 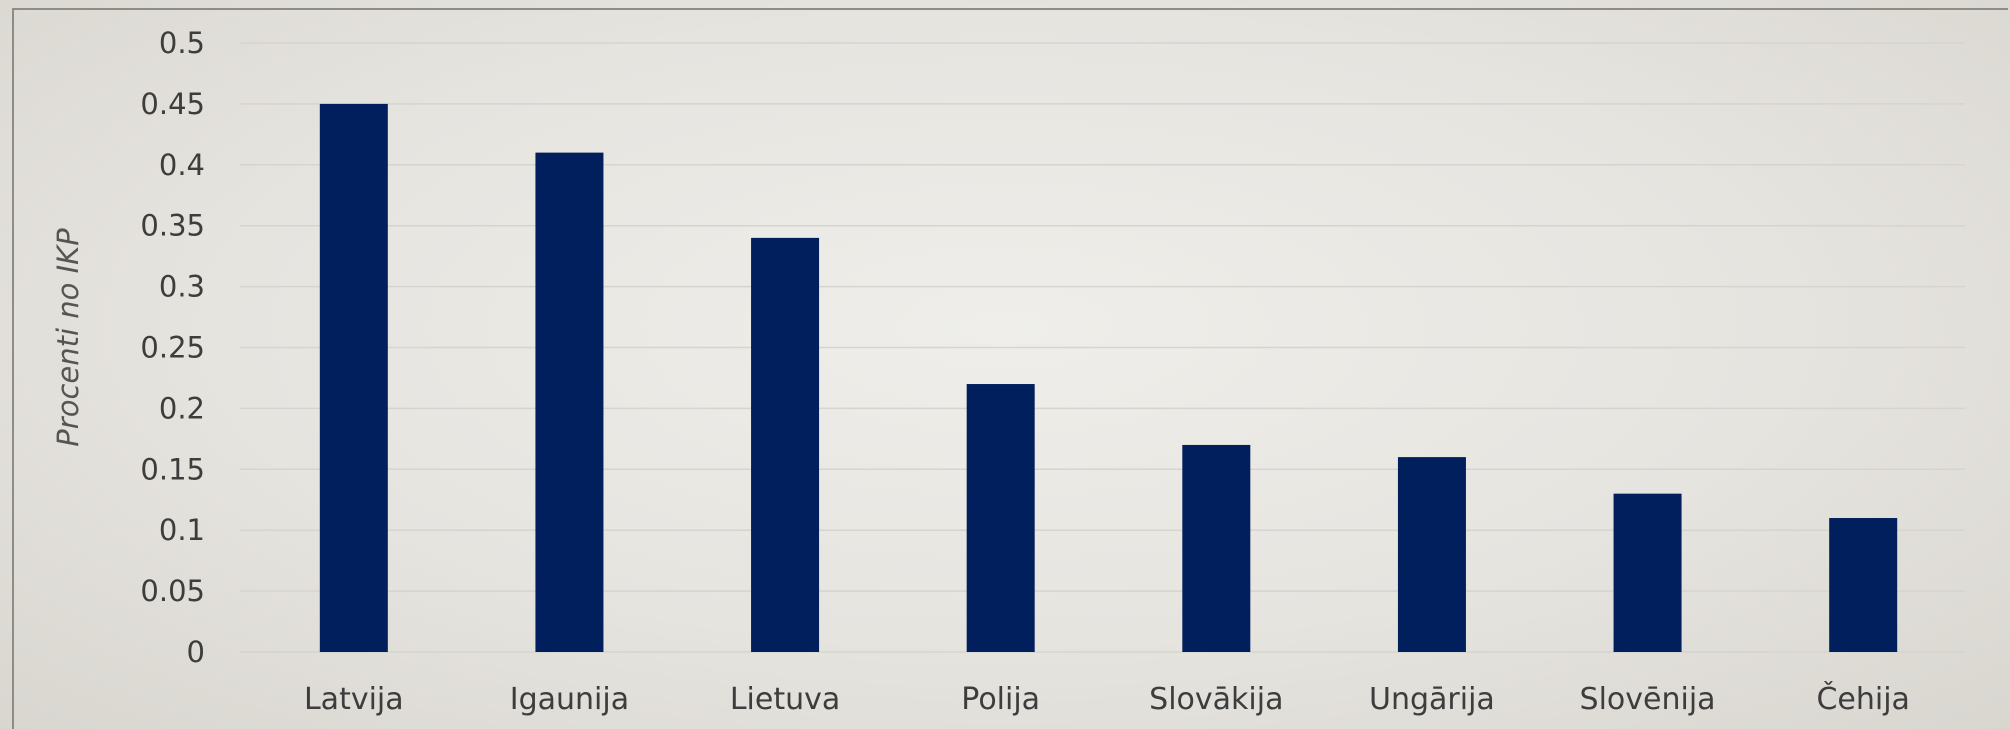 I want to click on y-tick-label: 0.5, so click(x=182, y=43).